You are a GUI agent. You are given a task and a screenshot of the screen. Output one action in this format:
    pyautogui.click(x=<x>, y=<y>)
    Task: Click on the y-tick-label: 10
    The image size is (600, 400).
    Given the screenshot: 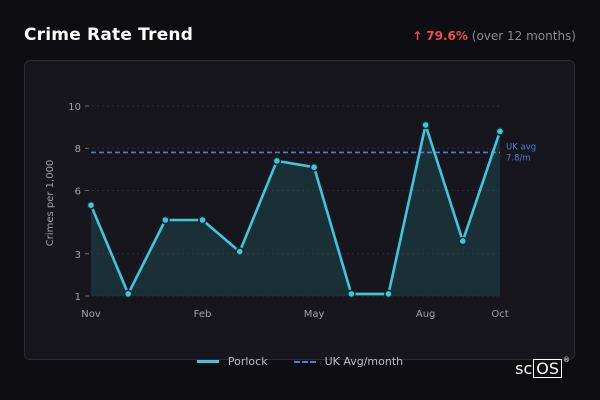 What is the action you would take?
    pyautogui.click(x=74, y=107)
    